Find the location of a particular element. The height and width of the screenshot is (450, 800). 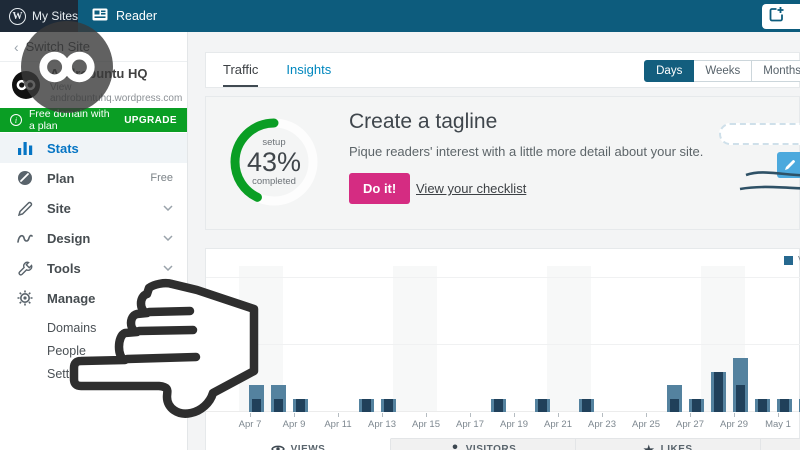

sidebar-item-tools: Tools is located at coordinates (93, 268).